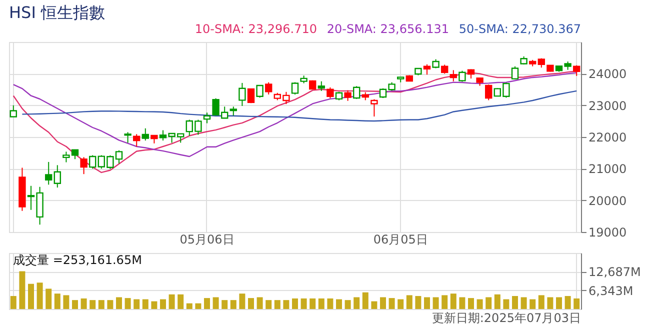 This screenshot has width=654, height=325. Describe the element at coordinates (400, 239) in the screenshot. I see `x-tick-label: 06月05日` at that location.